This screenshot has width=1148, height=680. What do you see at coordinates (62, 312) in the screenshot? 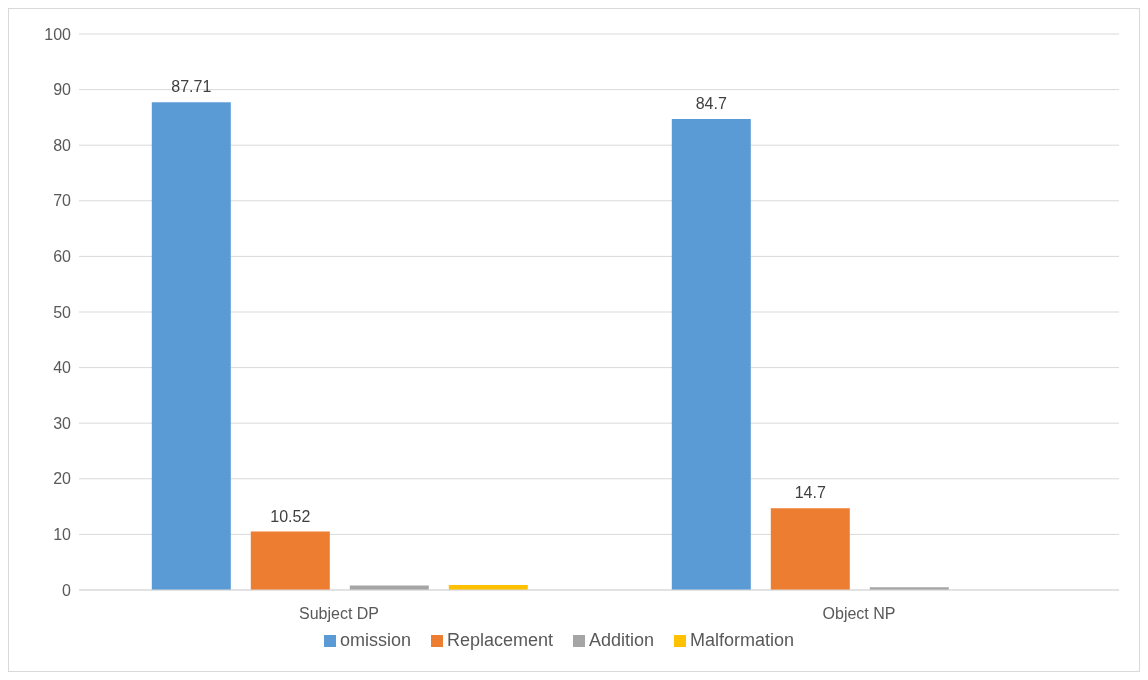
I see `y-tick-label: 50` at bounding box center [62, 312].